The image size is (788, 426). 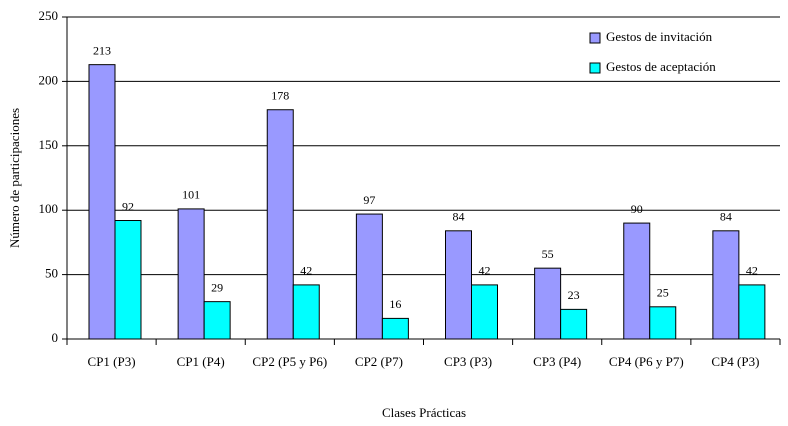 What do you see at coordinates (290, 361) in the screenshot?
I see `x-tick-label: CP2 (P5 y P6)` at bounding box center [290, 361].